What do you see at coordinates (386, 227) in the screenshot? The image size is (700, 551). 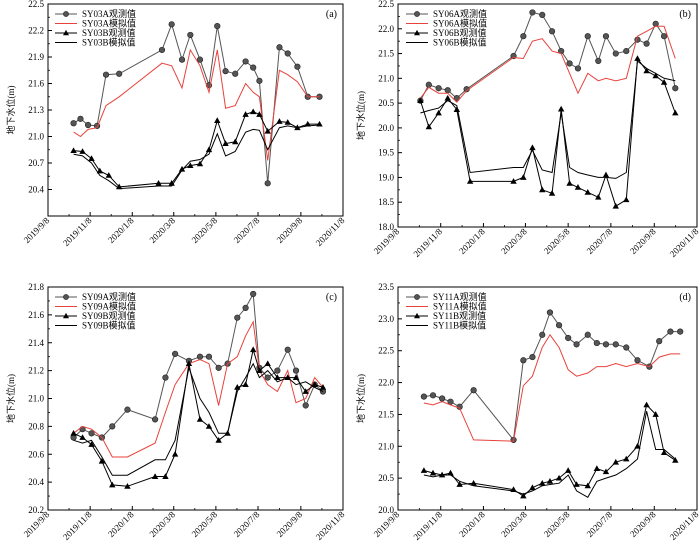 I see `y-tick-label: 18.0` at bounding box center [386, 227].